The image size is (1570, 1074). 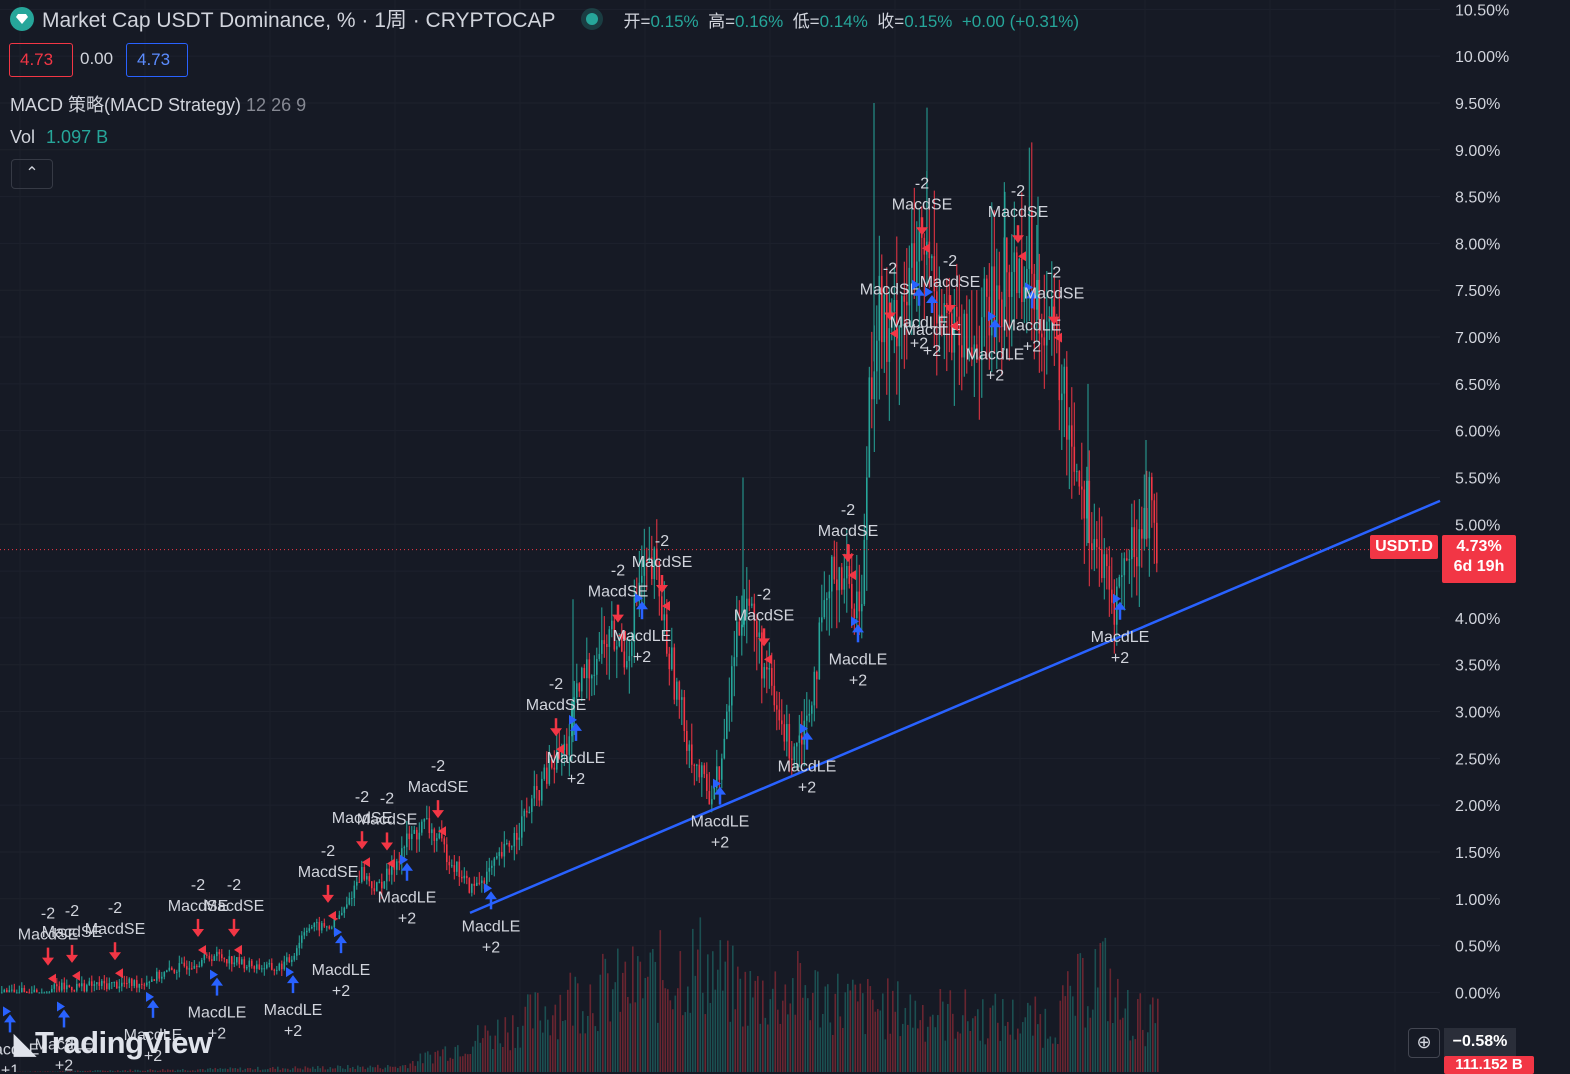 I want to click on y-tick-label: 7.00%, so click(x=1477, y=338).